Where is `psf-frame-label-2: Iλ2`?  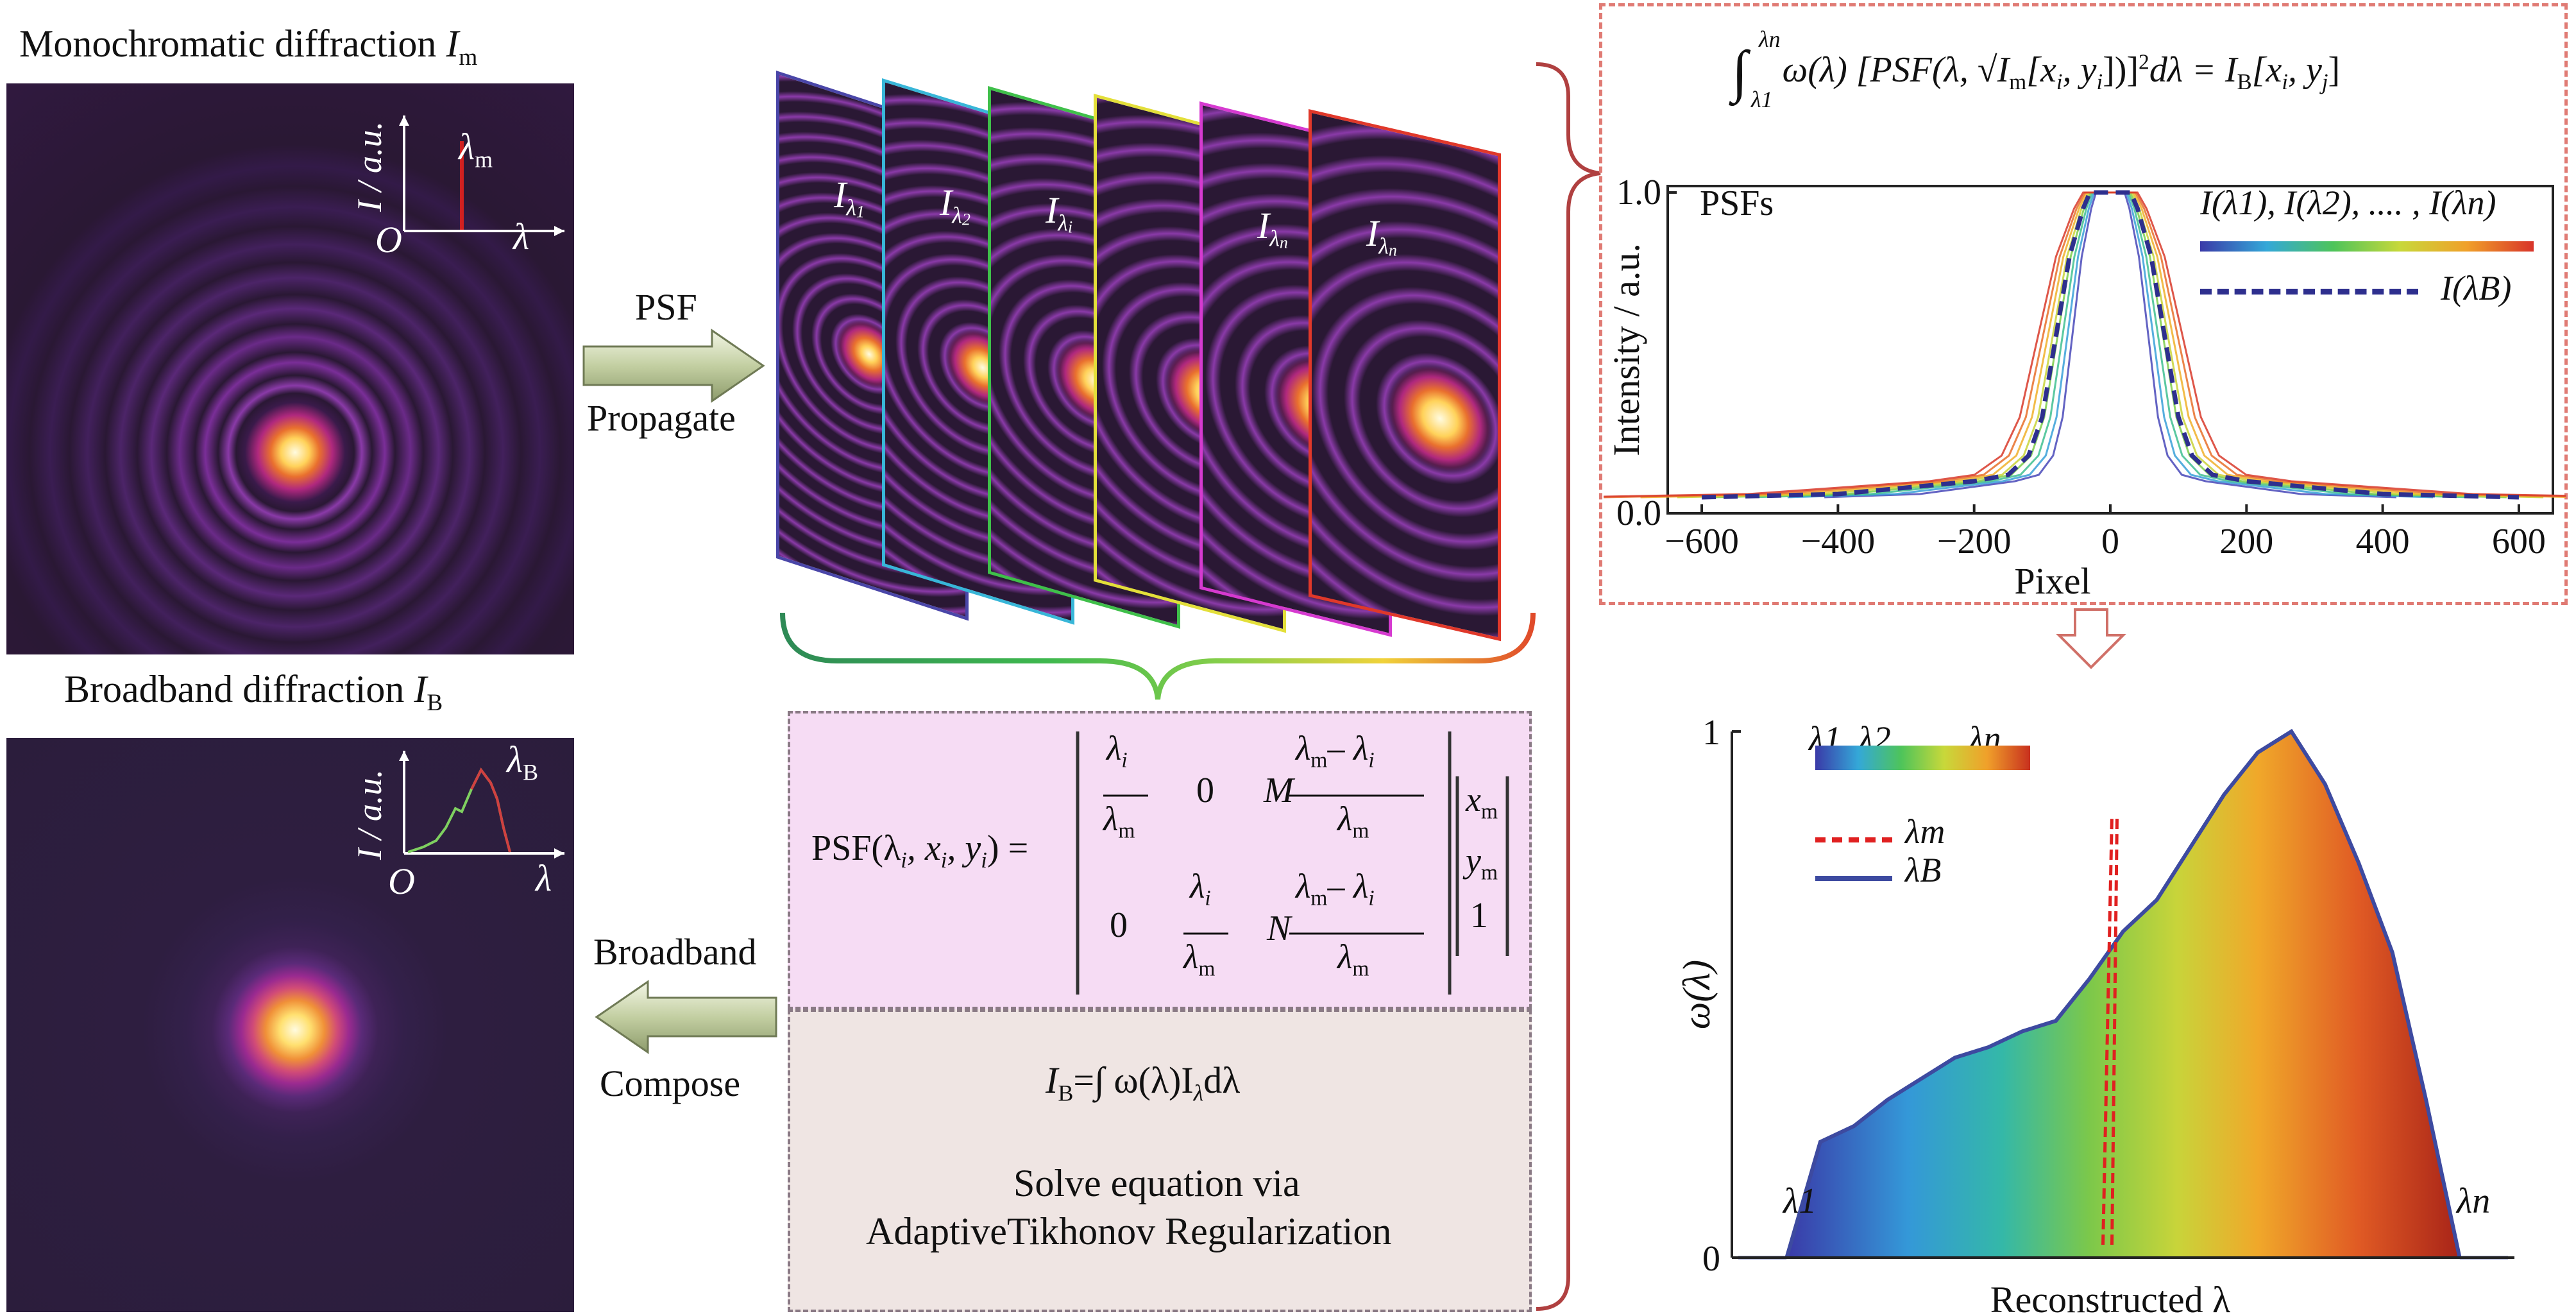 psf-frame-label-2: Iλ2 is located at coordinates (955, 205).